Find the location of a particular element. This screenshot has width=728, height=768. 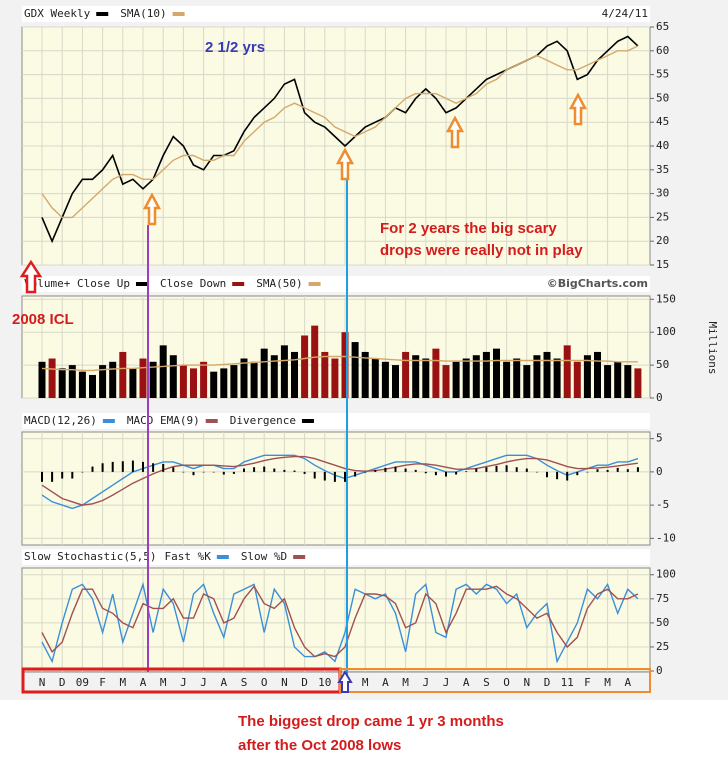

legend-label: GDX Weekly is located at coordinates (57, 13).